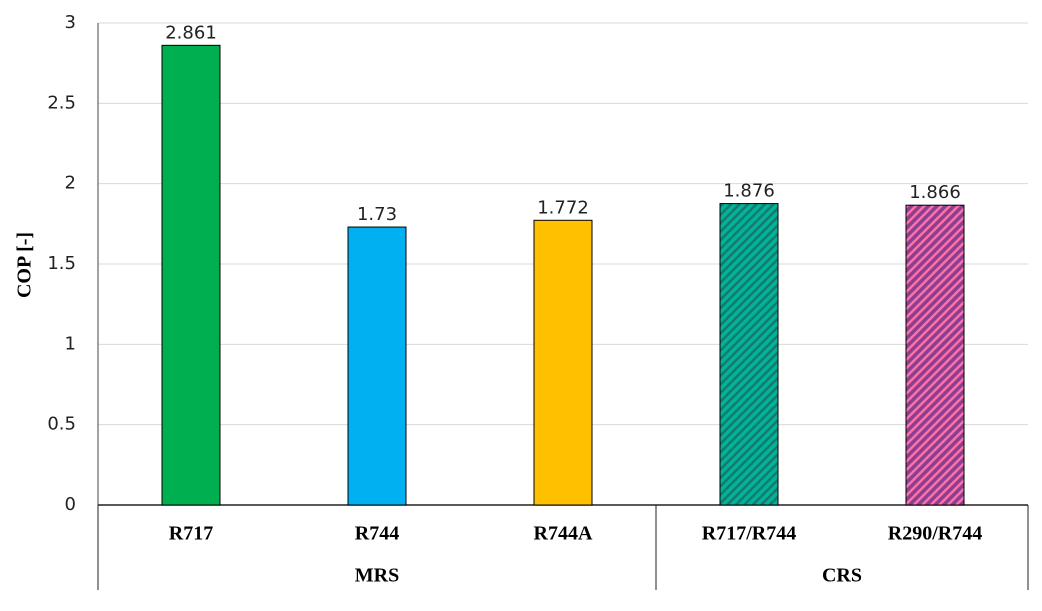 This screenshot has height=611, width=1042. I want to click on x-tick-label: R717, so click(191, 534).